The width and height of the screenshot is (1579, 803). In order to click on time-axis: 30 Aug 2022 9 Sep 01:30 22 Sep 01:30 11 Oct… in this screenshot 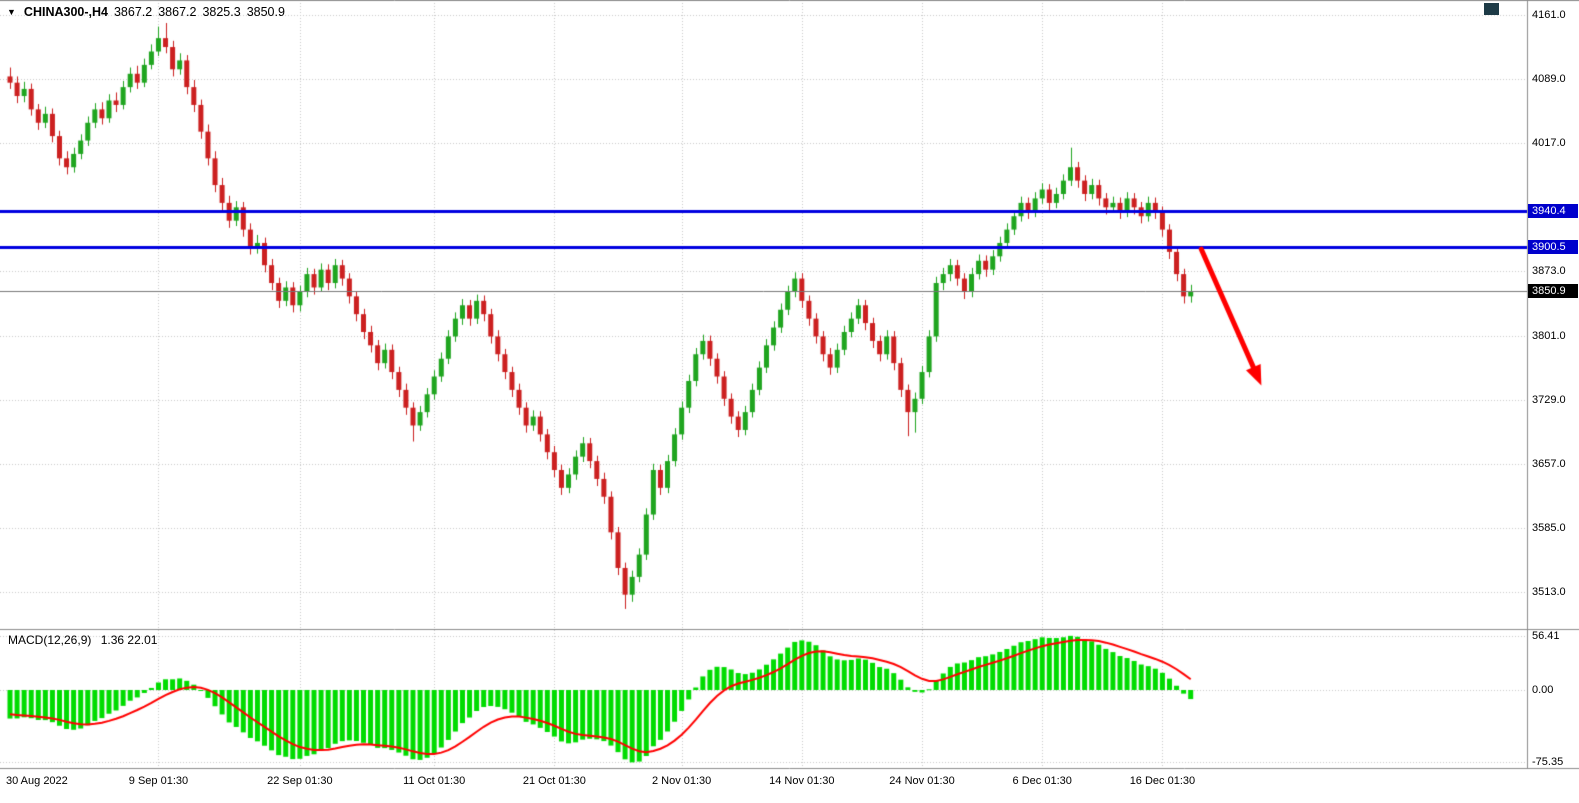, I will do `click(789, 786)`.